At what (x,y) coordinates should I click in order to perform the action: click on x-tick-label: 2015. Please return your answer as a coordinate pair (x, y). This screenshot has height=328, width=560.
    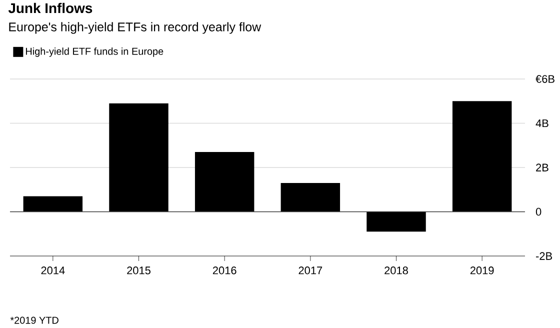
    Looking at the image, I should click on (138, 270).